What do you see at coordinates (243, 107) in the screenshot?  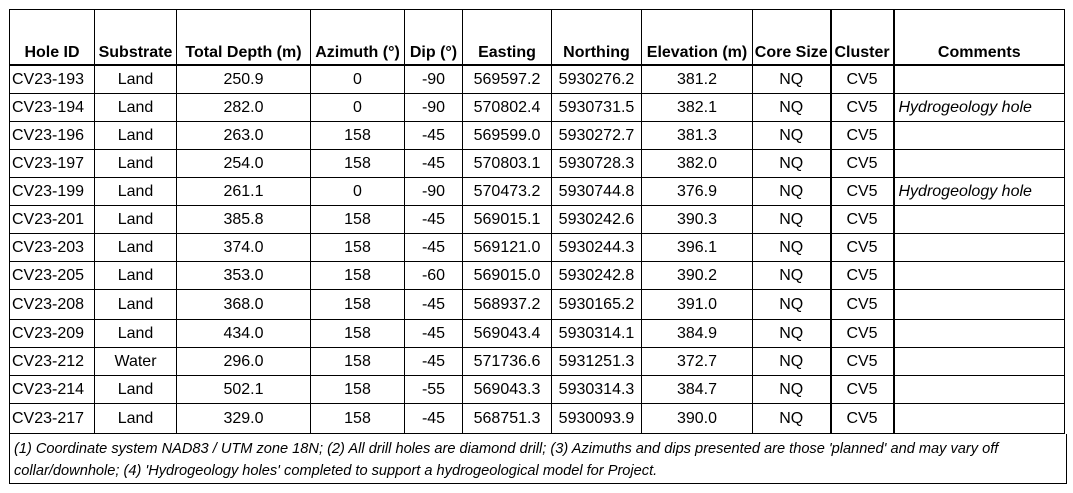 I see `cell-total-depth: 282.0` at bounding box center [243, 107].